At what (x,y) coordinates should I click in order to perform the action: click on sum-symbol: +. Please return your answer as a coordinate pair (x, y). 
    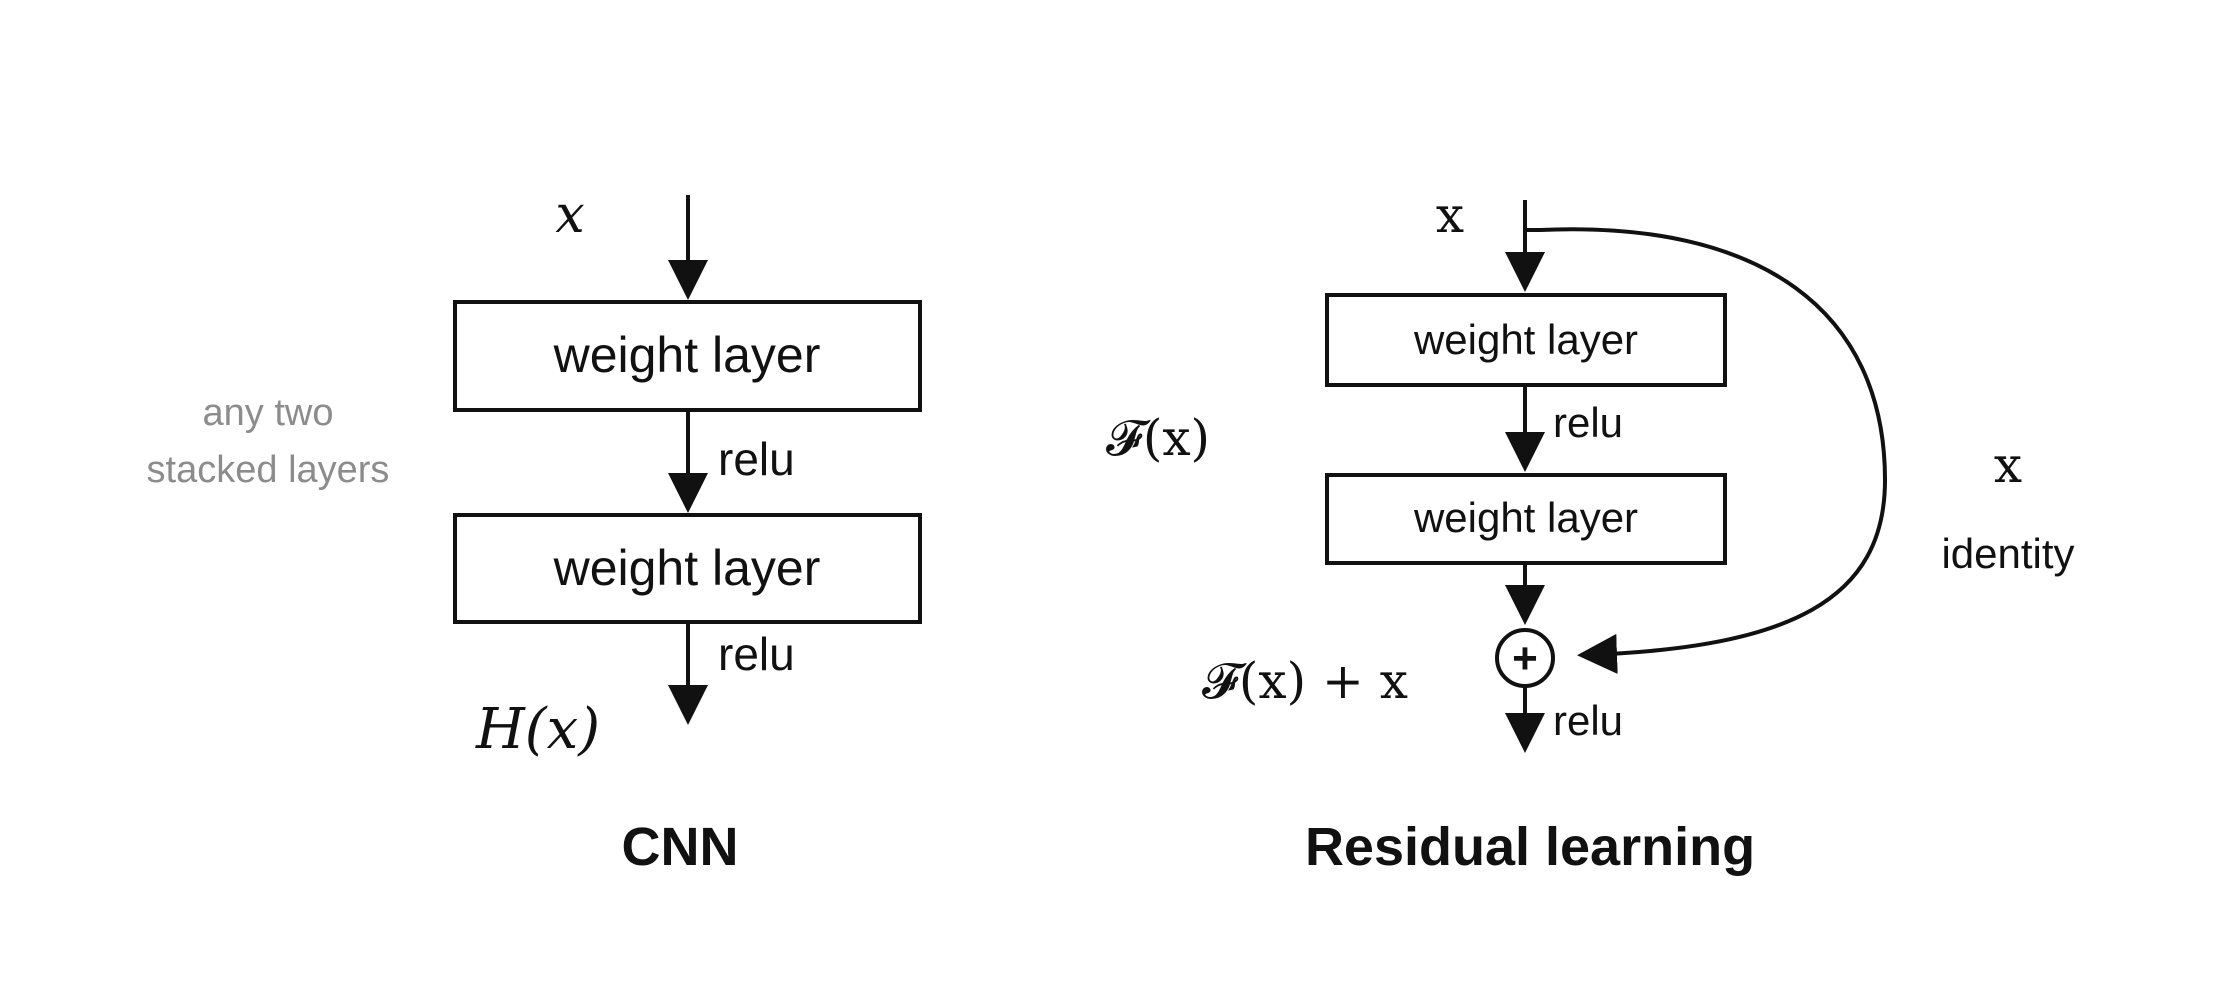
    Looking at the image, I should click on (1525, 658).